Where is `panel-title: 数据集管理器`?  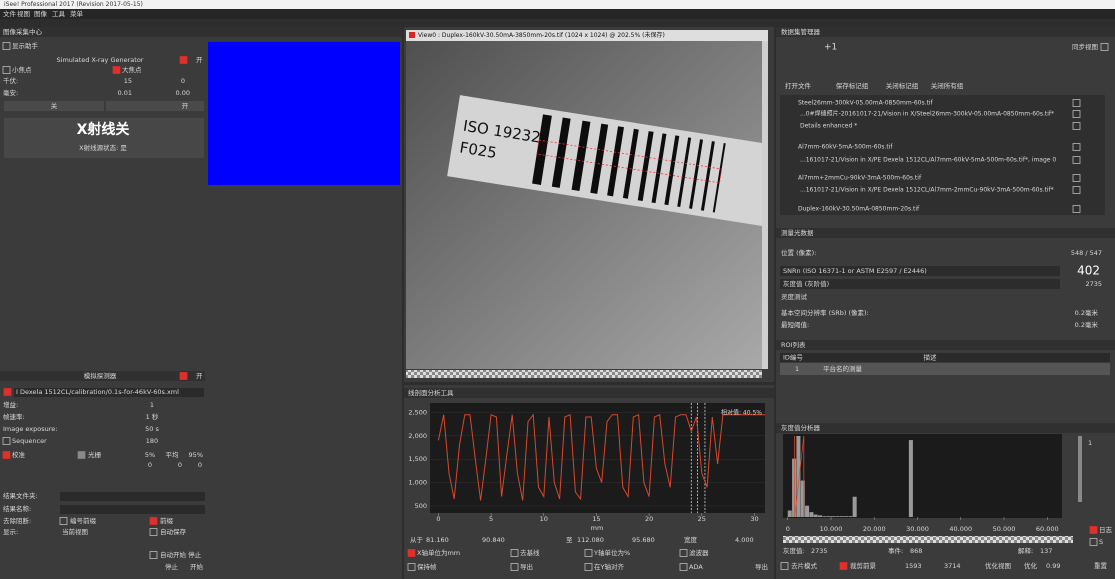 panel-title: 数据集管理器 is located at coordinates (801, 31).